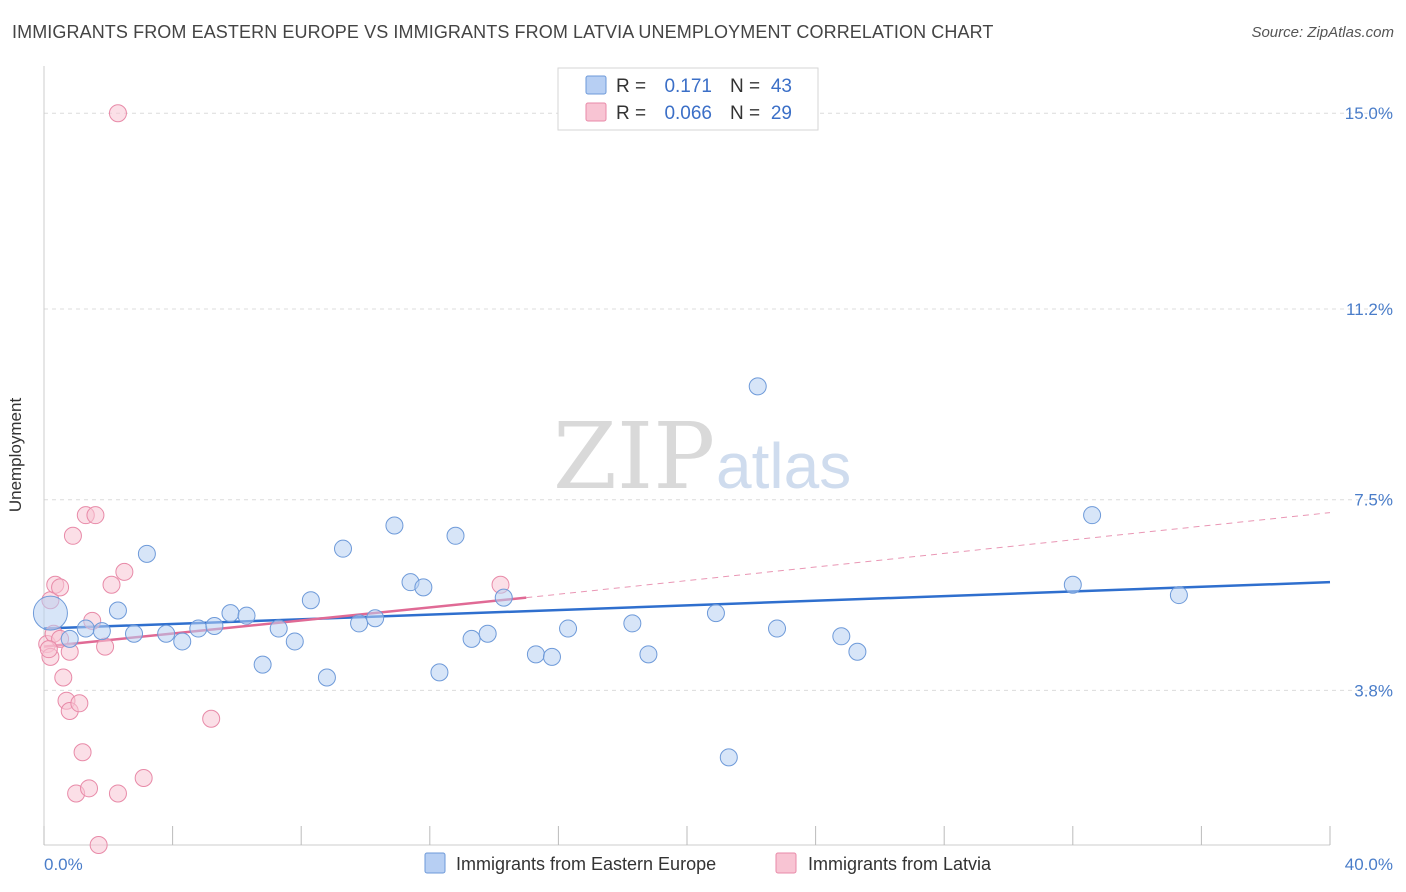 Image resolution: width=1406 pixels, height=892 pixels. I want to click on watermark-zip: ZIP, so click(634, 456).